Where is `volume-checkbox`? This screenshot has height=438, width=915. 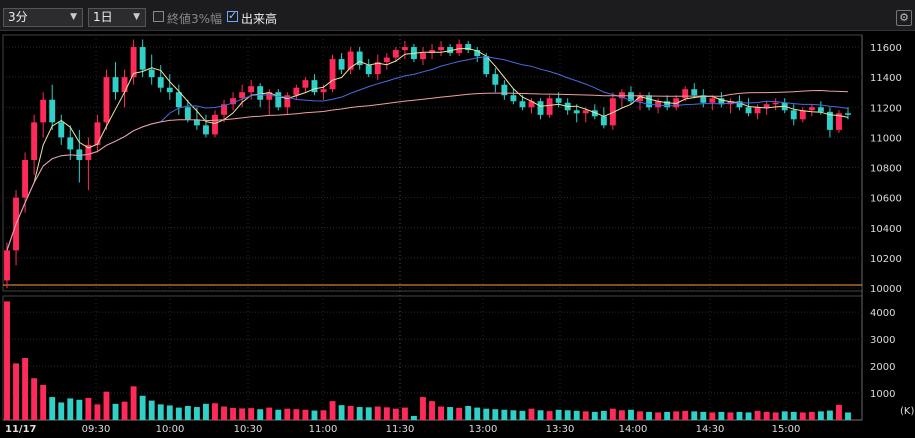
volume-checkbox is located at coordinates (232, 15).